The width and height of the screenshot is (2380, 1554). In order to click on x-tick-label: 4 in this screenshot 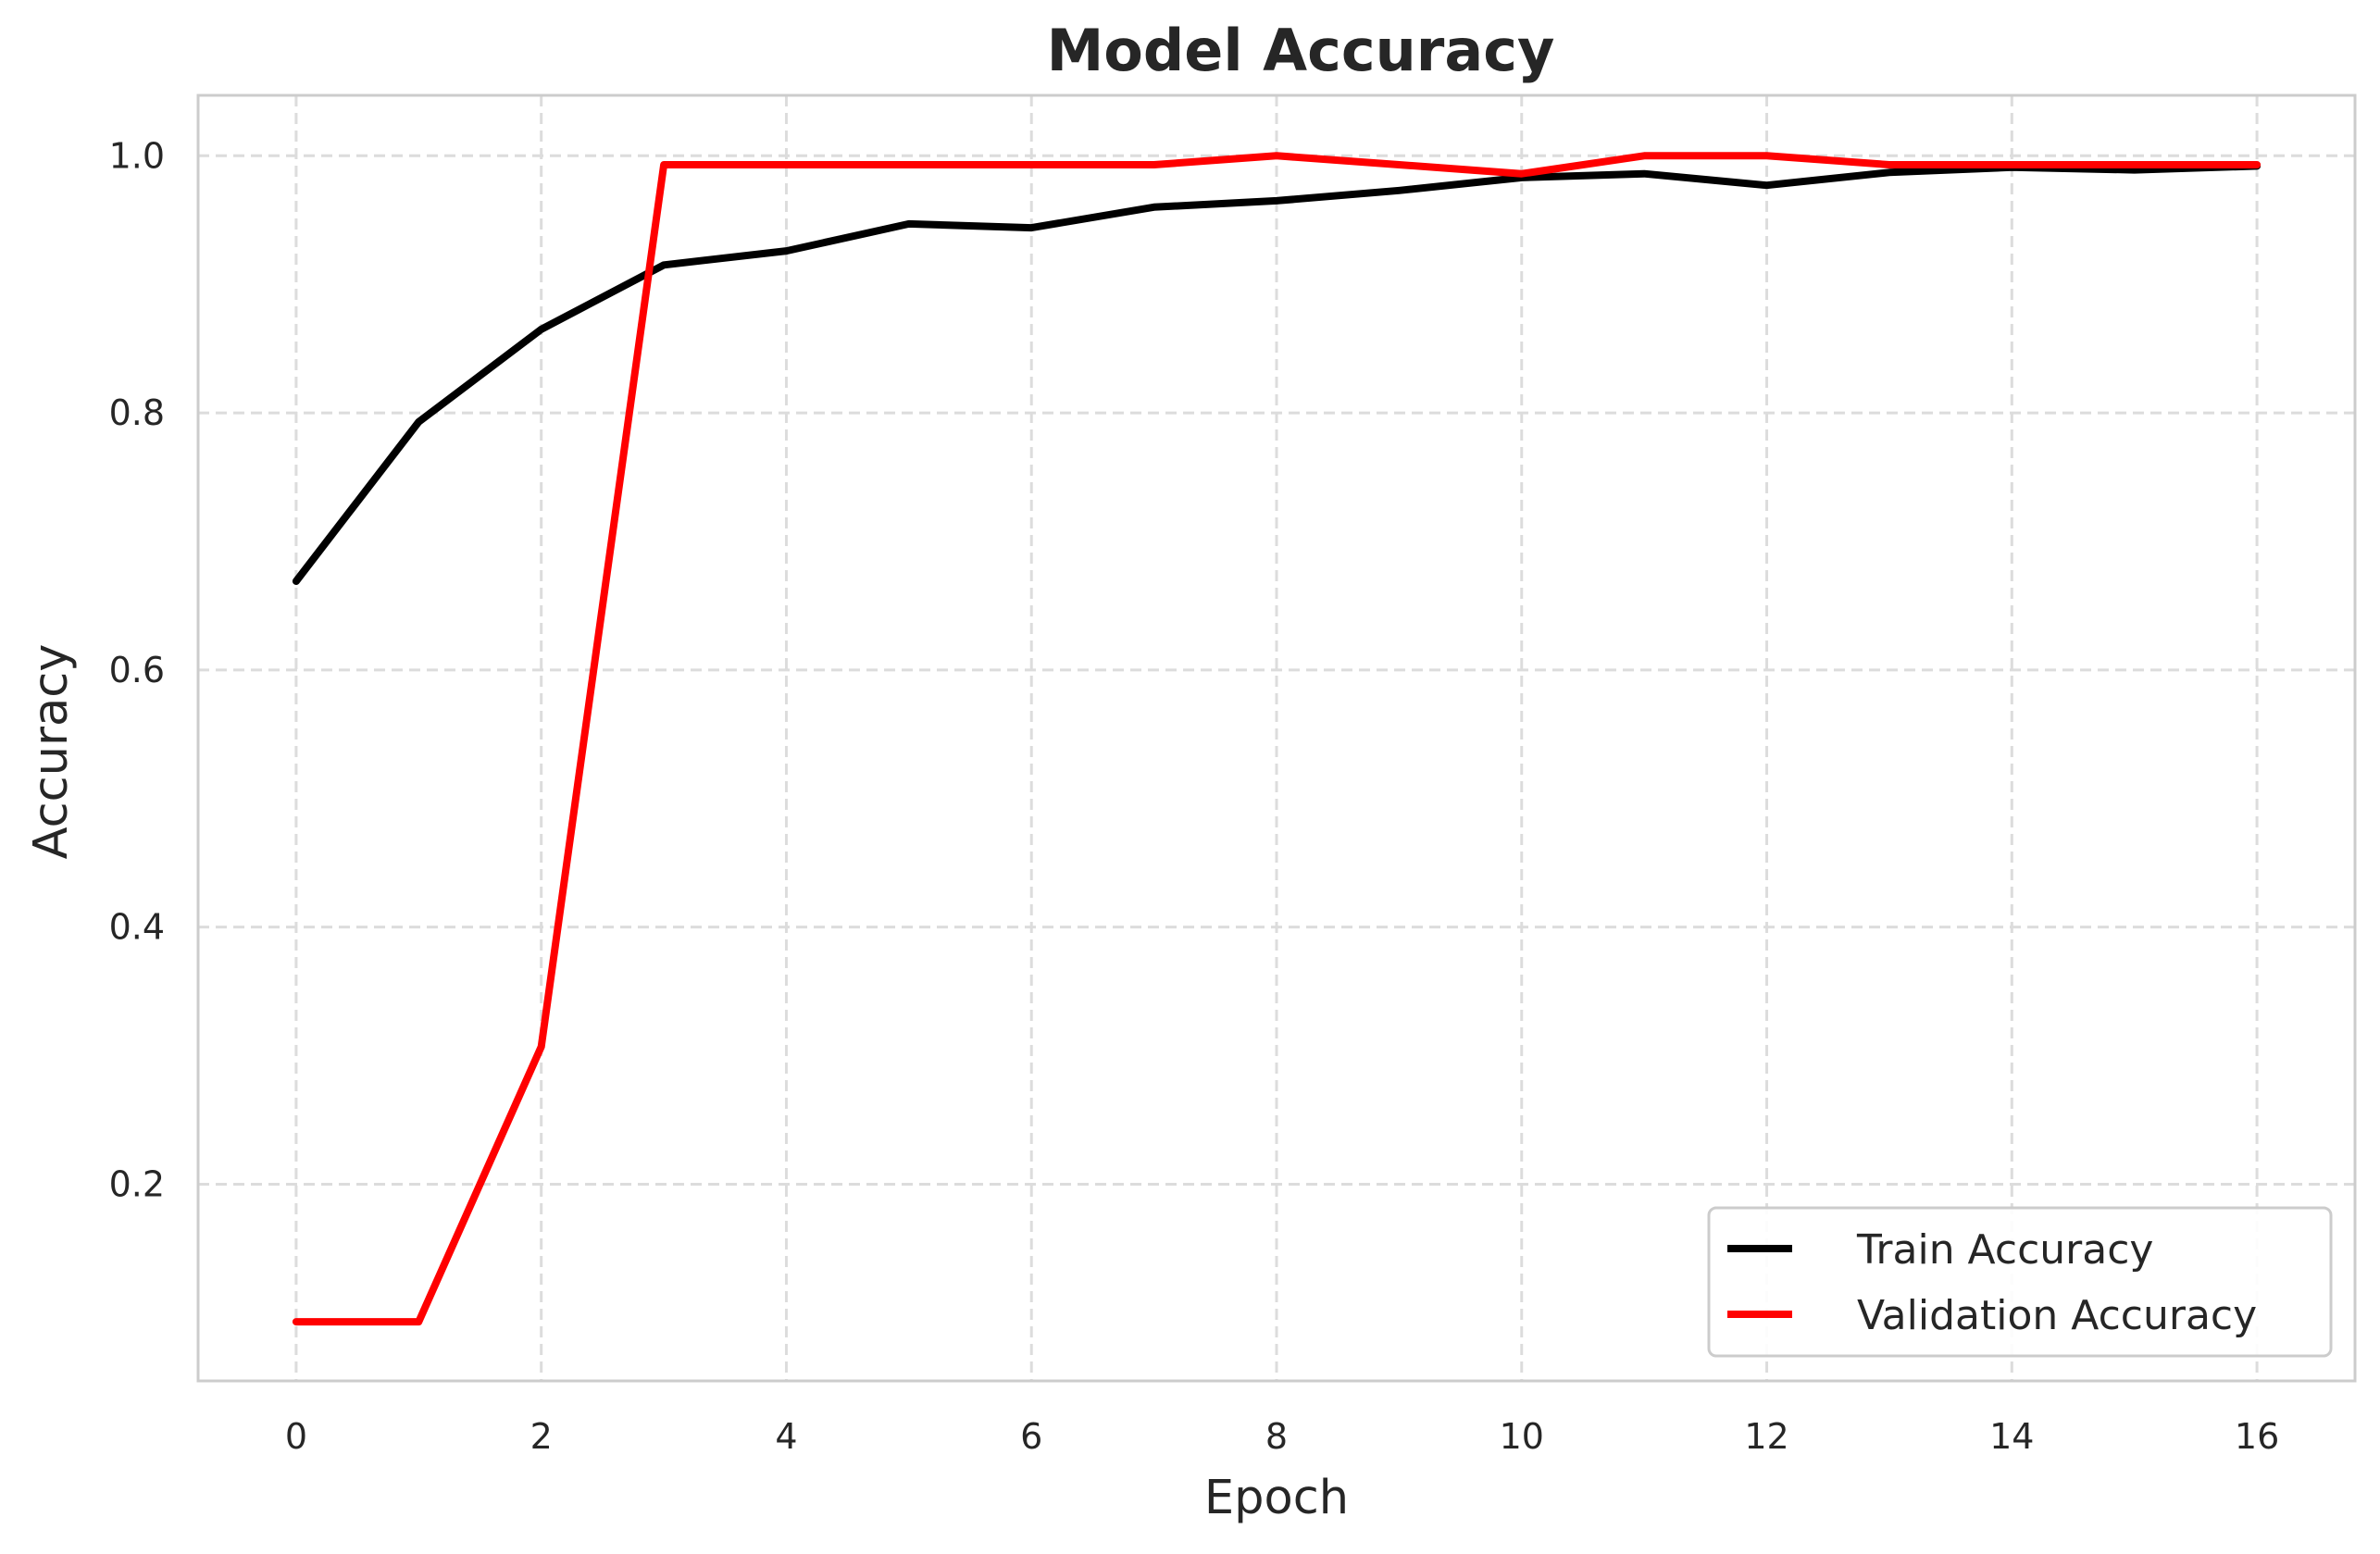, I will do `click(786, 1437)`.